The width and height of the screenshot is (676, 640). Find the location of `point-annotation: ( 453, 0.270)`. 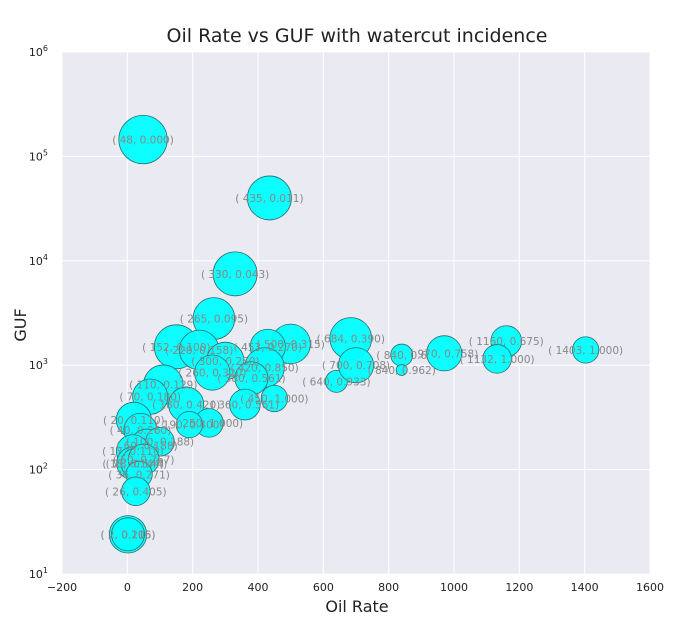

point-annotation: ( 453, 0.270) is located at coordinates (268, 348).